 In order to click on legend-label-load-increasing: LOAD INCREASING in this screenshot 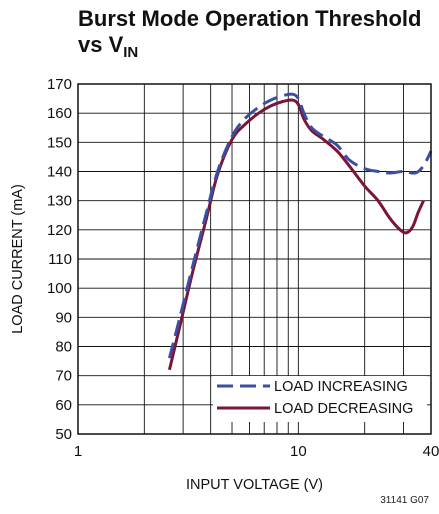, I will do `click(341, 387)`.